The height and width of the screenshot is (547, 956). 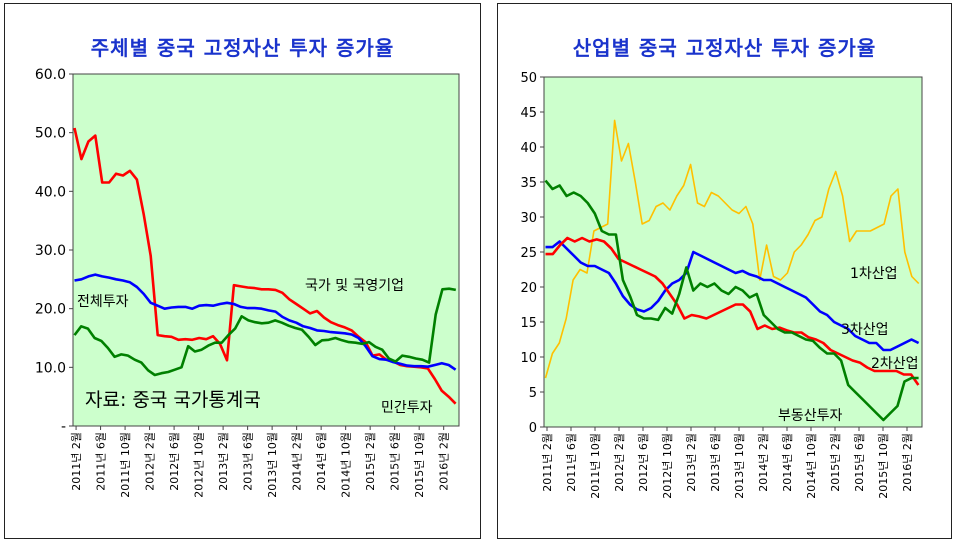 I want to click on annotation-private-investment: 민간투자, so click(x=407, y=408).